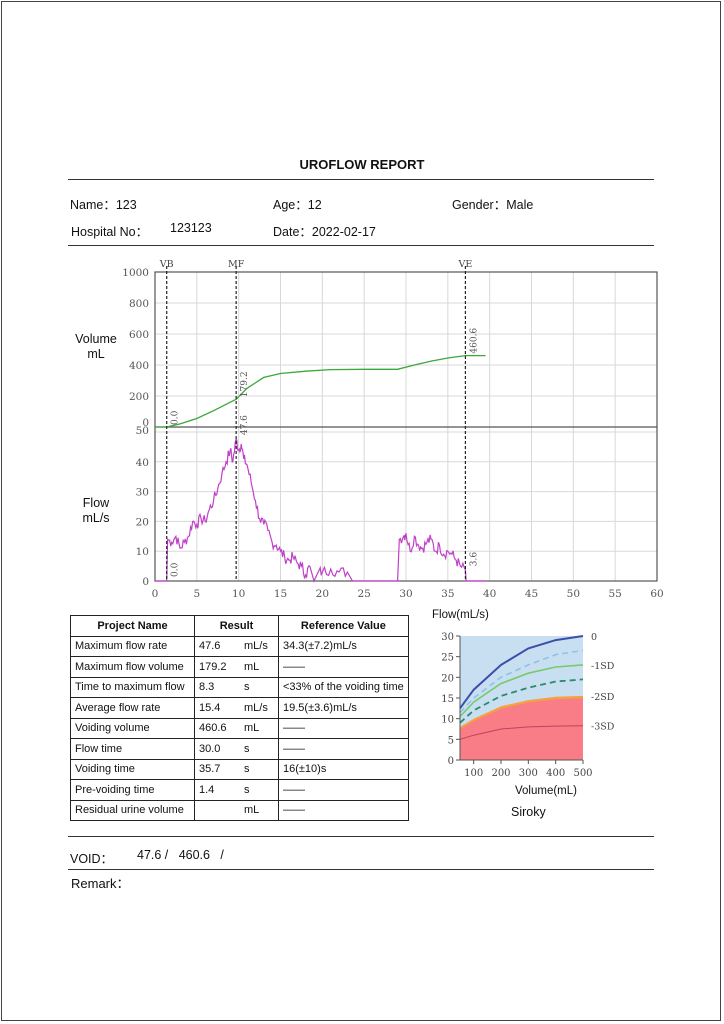  I want to click on marker-vb-label: VB, so click(166, 264).